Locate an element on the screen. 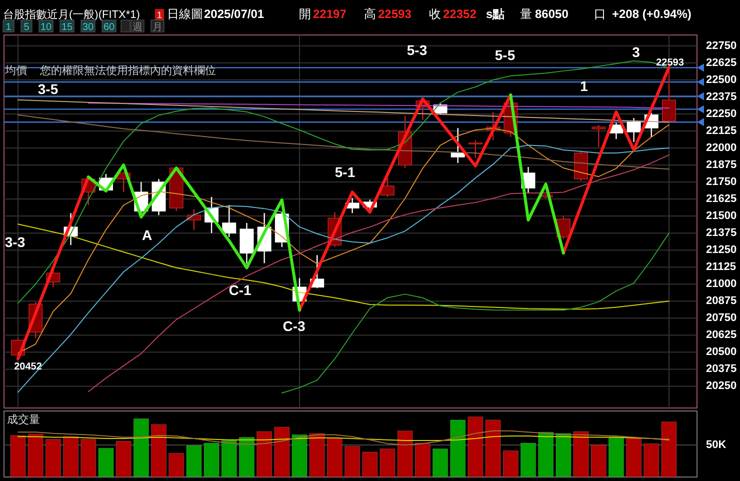 This screenshot has width=740, height=481. period-button: 月 is located at coordinates (157, 26).